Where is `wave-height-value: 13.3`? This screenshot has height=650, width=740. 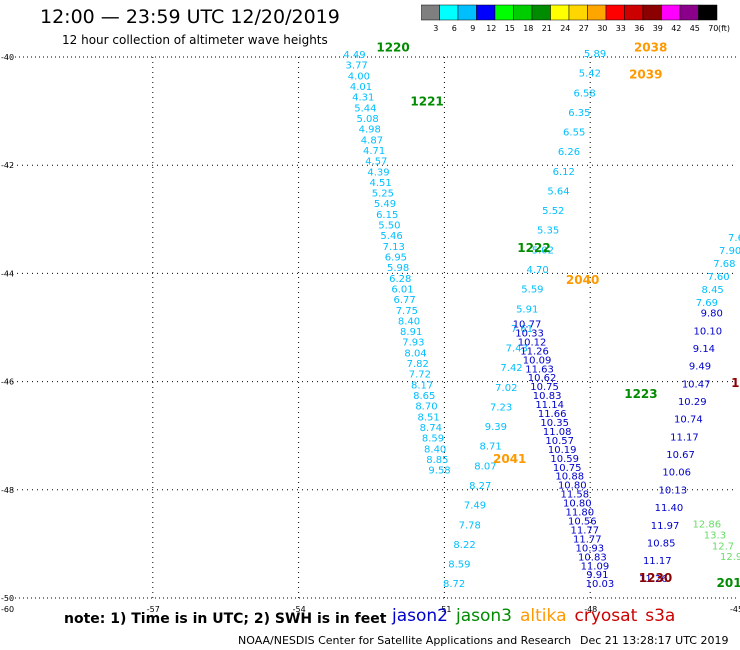 wave-height-value: 13.3 is located at coordinates (715, 535).